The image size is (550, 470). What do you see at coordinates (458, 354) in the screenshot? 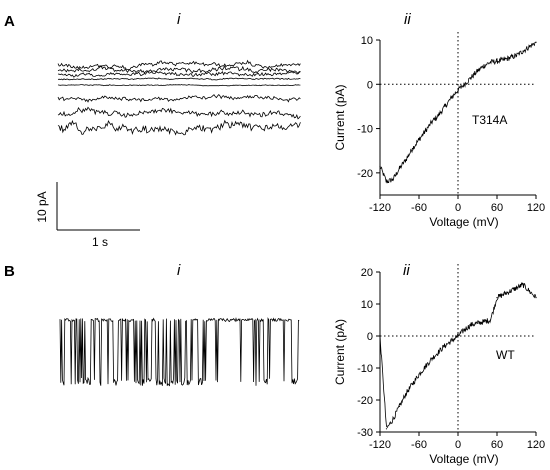
I see `iv-b-iv-curve` at bounding box center [458, 354].